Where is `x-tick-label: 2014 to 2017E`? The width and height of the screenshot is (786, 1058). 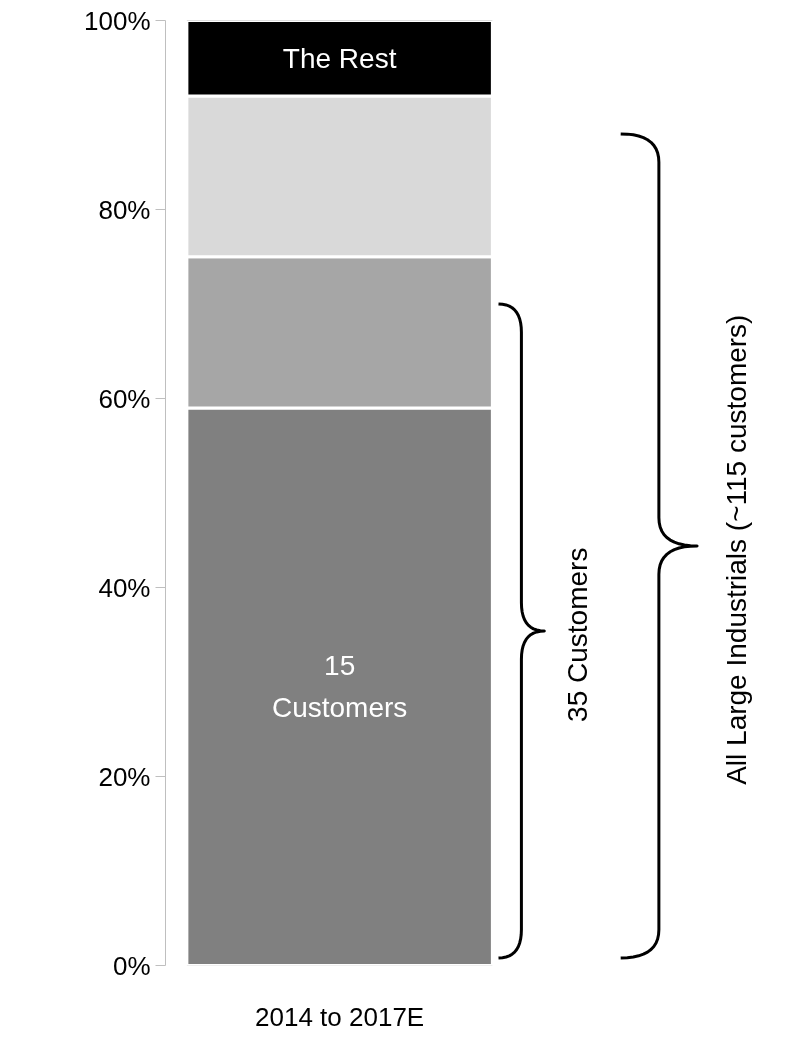
x-tick-label: 2014 to 2017E is located at coordinates (340, 1016).